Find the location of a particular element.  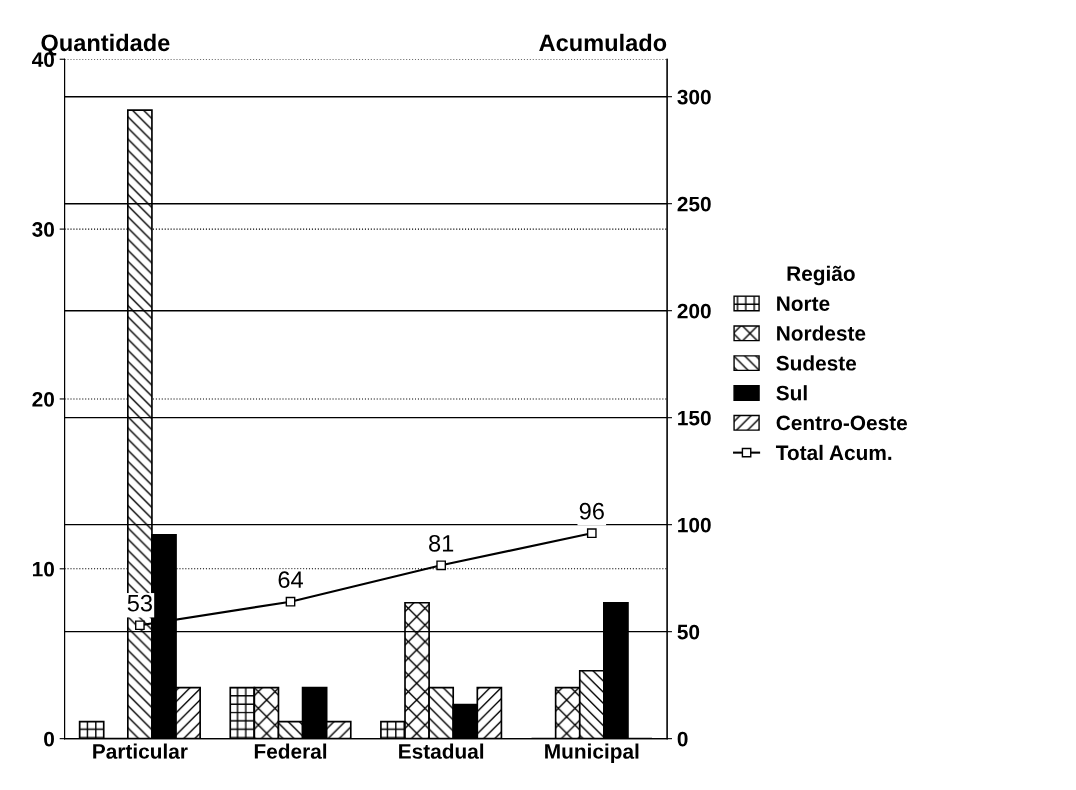

legend-label: Sudeste is located at coordinates (816, 363).